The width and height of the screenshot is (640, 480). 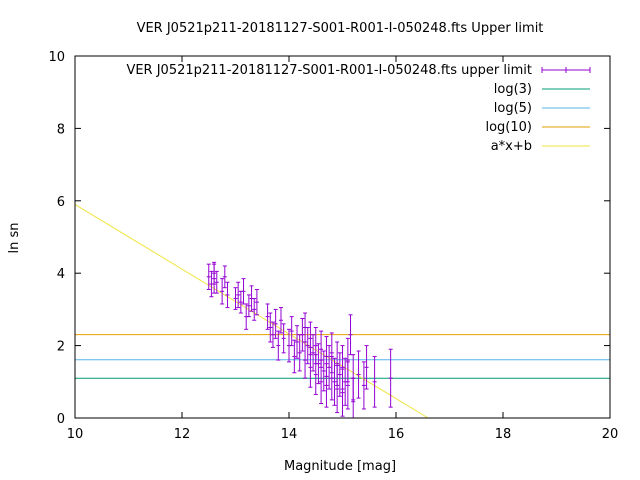 What do you see at coordinates (513, 89) in the screenshot?
I see `legend-label: log(3)` at bounding box center [513, 89].